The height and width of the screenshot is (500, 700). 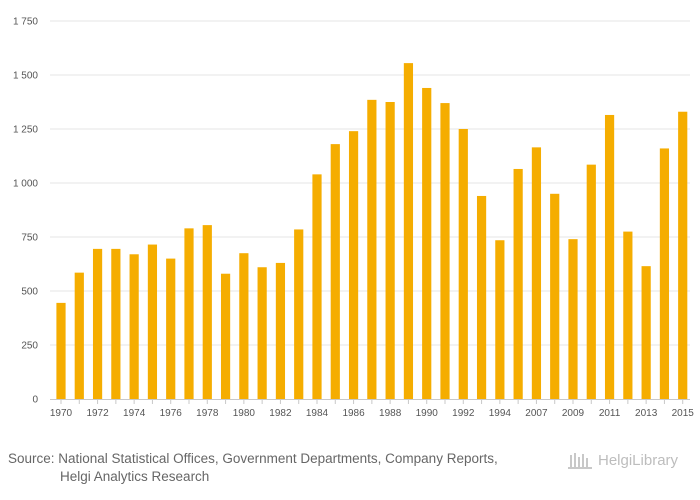 What do you see at coordinates (171, 328) in the screenshot?
I see `bar-1976` at bounding box center [171, 328].